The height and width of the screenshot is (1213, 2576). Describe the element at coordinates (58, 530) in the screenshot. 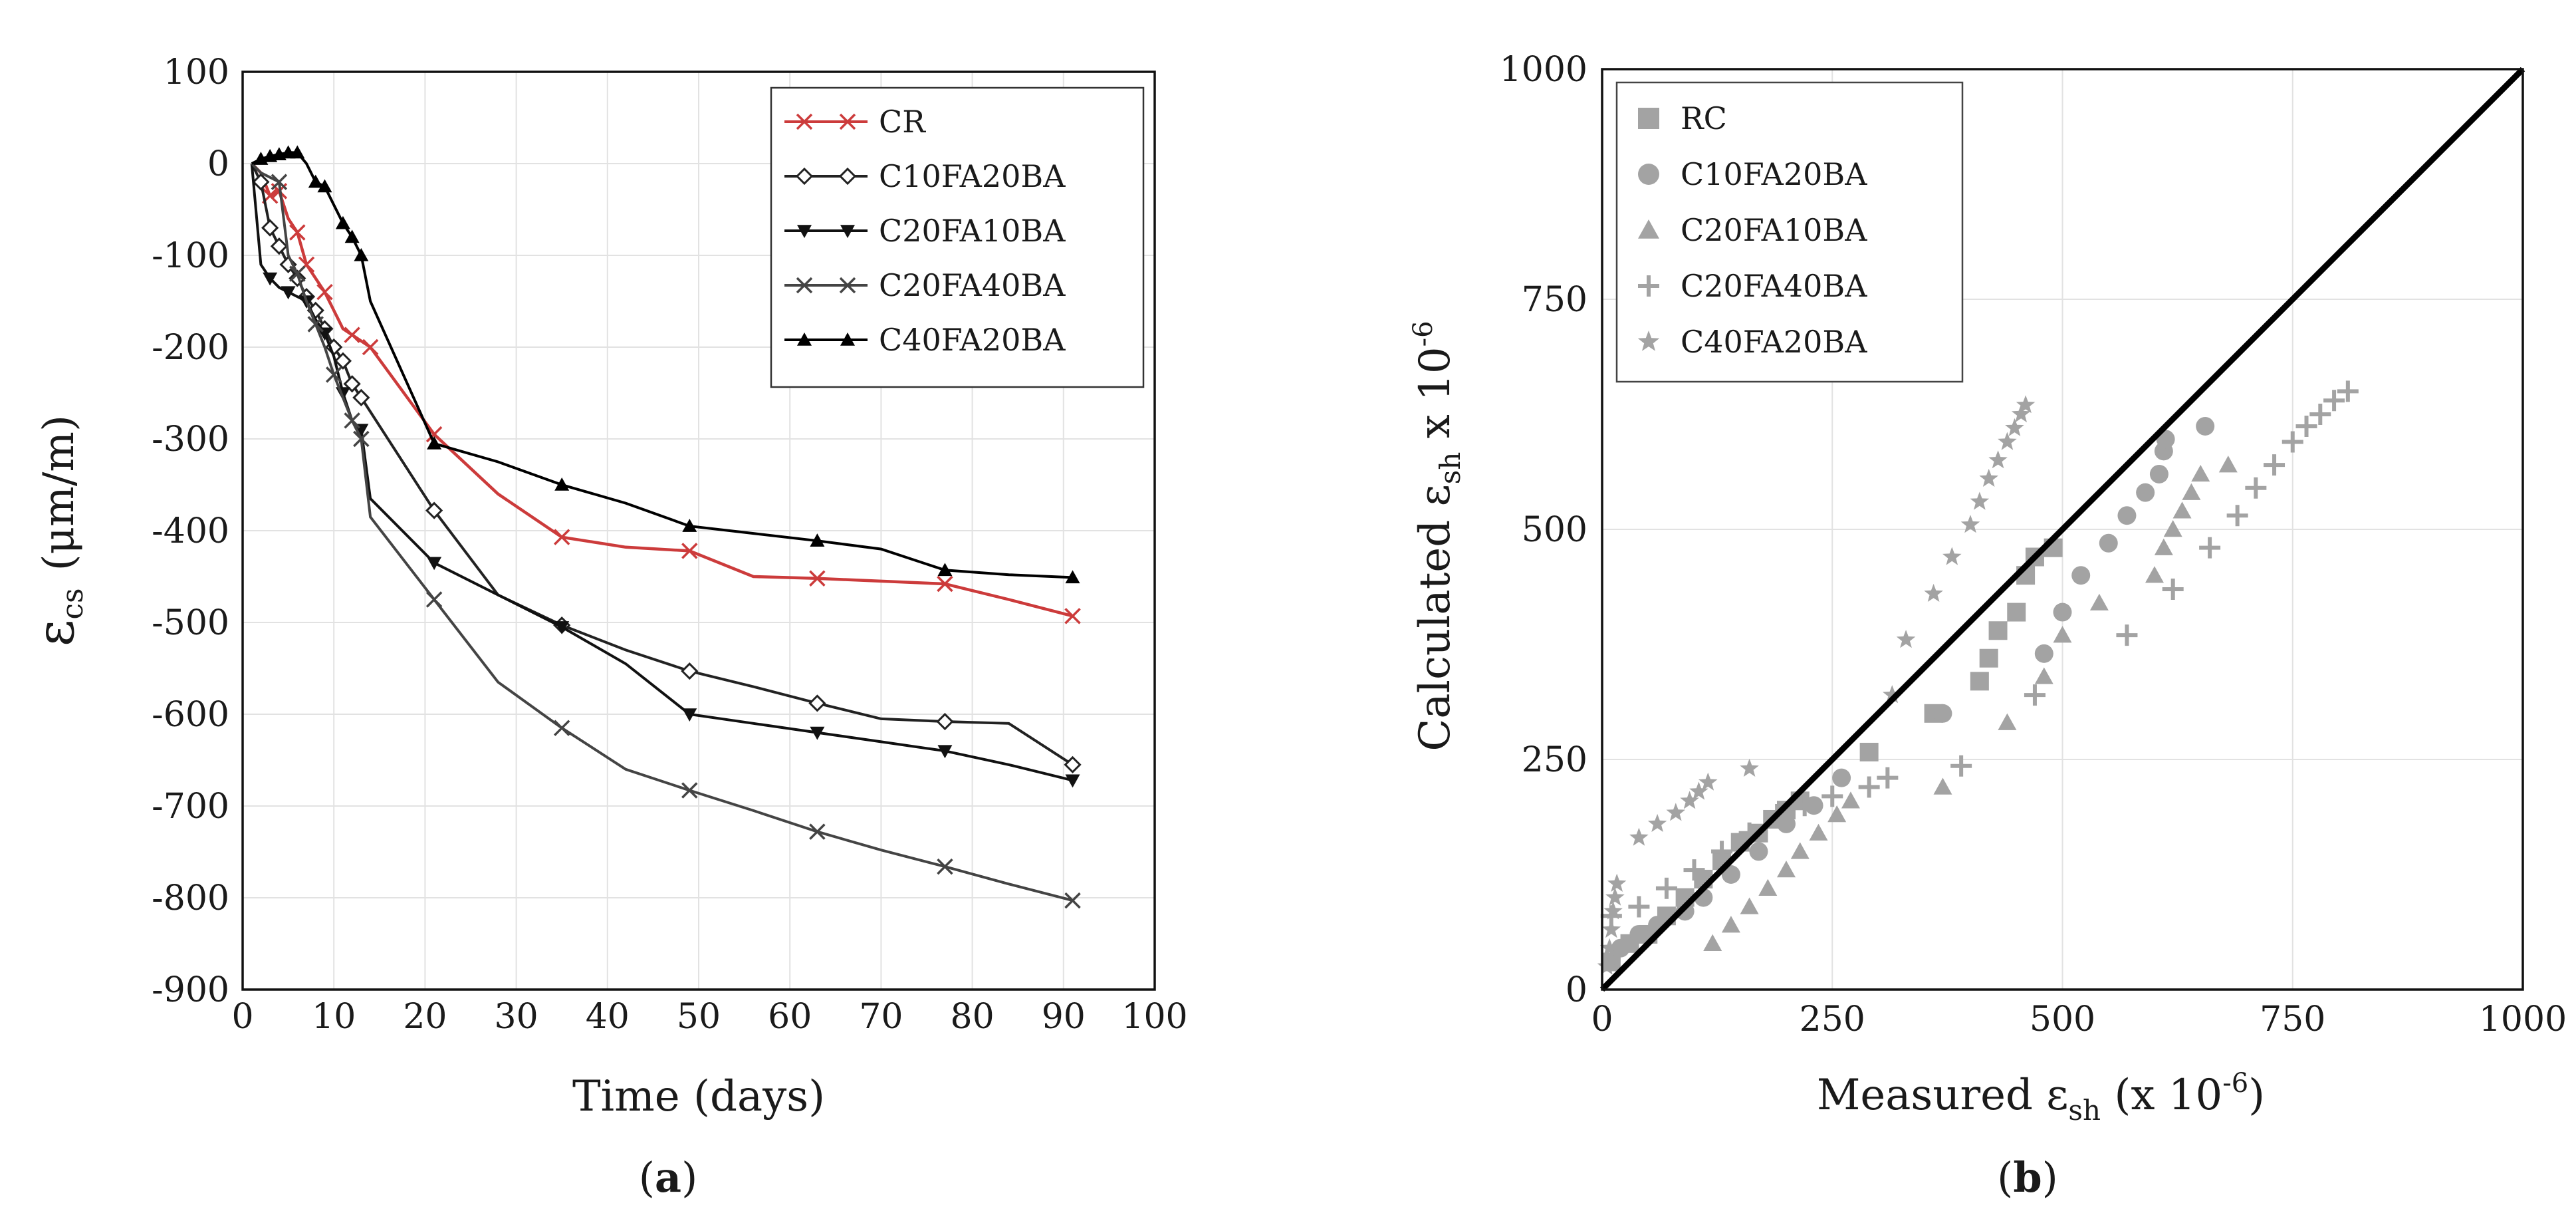

I see `chart-a-y-axis-label: εcs(μm/m)` at that location.